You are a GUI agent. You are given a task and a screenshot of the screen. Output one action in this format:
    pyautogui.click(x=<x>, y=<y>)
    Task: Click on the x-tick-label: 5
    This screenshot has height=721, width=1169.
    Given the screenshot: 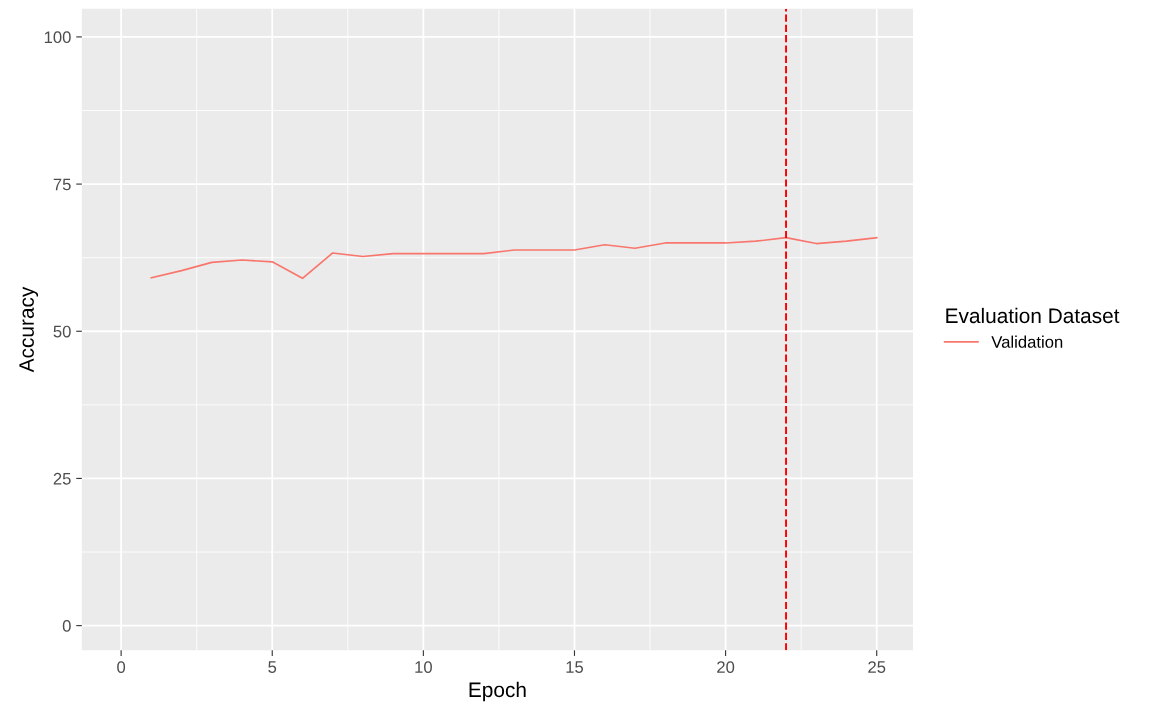 What is the action you would take?
    pyautogui.click(x=272, y=667)
    